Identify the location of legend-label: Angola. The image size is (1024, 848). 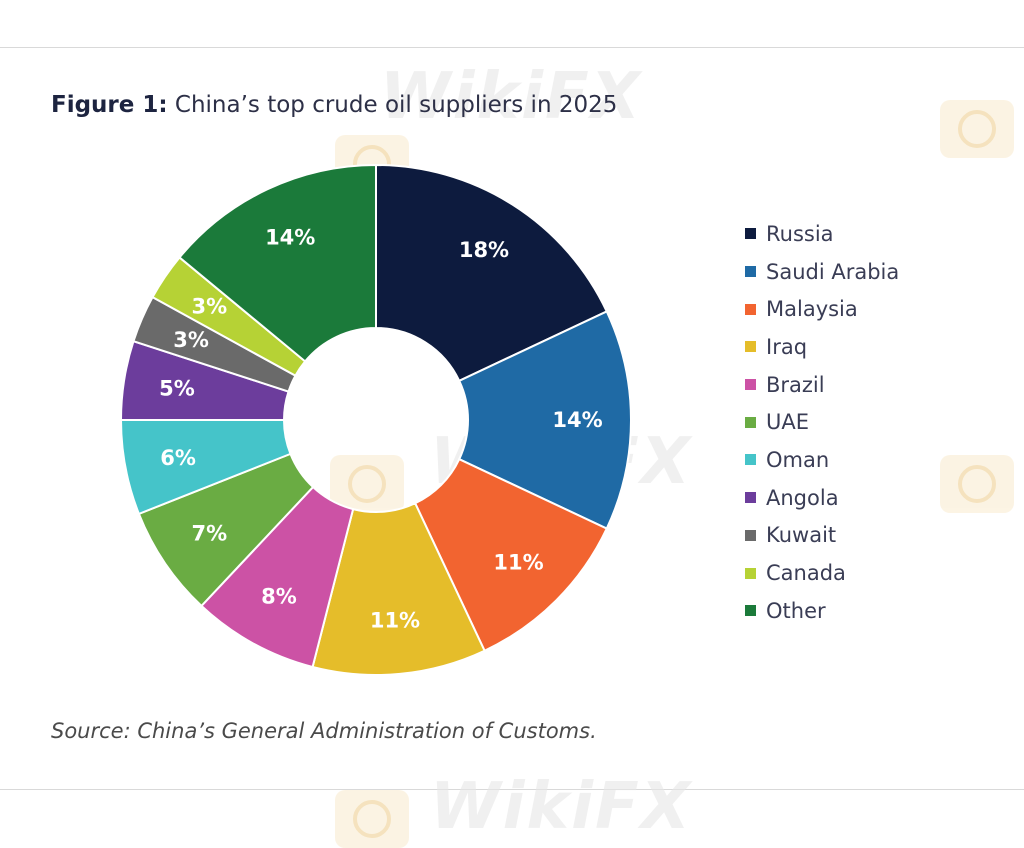
(802, 497).